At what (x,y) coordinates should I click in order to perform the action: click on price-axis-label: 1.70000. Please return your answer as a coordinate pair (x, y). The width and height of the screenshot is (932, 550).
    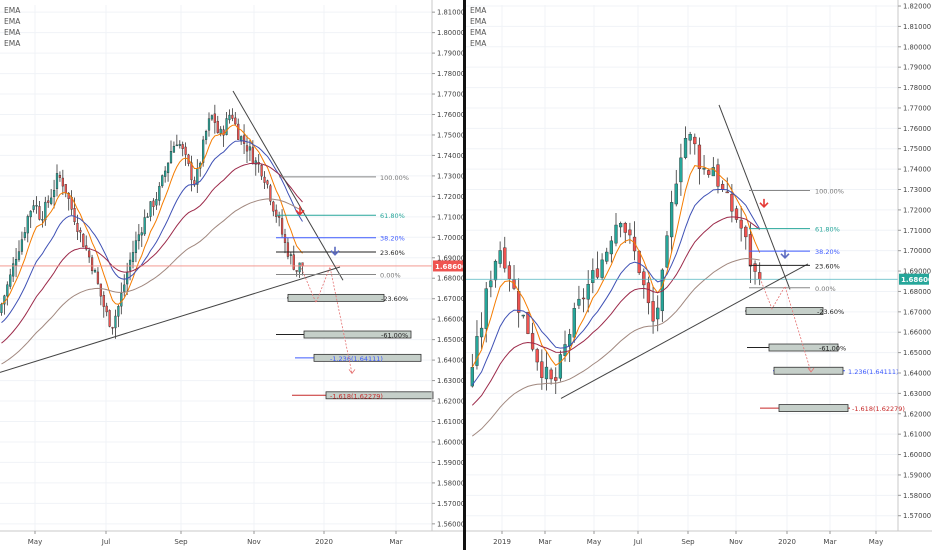
    Looking at the image, I should click on (451, 238).